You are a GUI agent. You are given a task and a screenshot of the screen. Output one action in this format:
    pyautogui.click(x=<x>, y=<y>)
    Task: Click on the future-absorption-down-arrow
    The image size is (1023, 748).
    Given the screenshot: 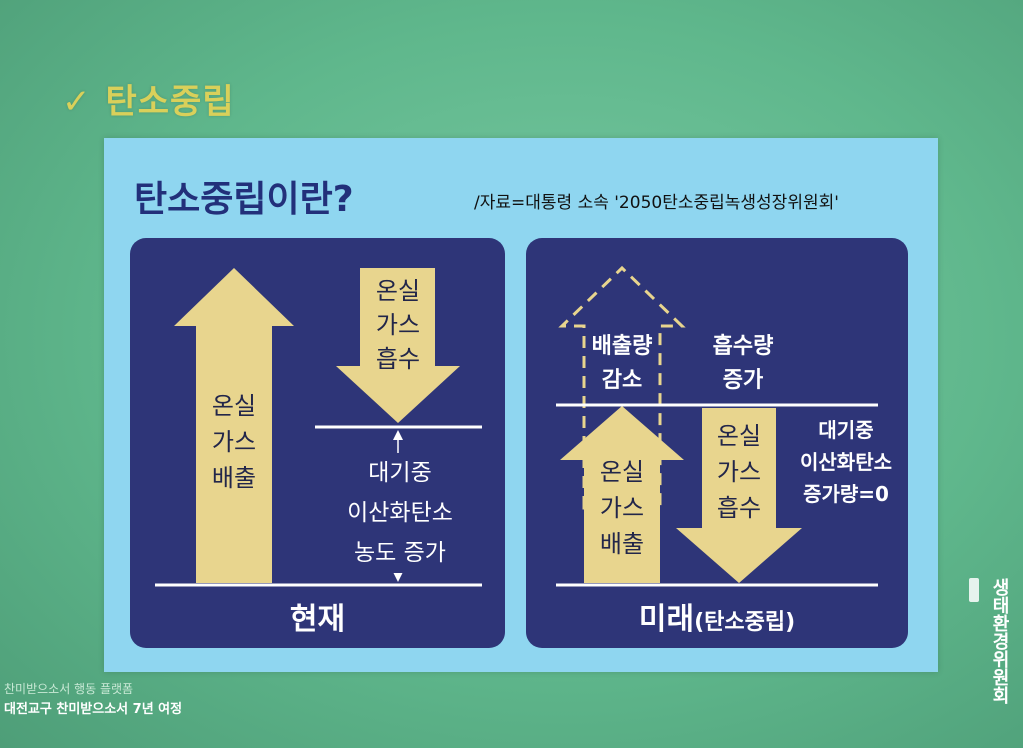 What is the action you would take?
    pyautogui.click(x=739, y=495)
    